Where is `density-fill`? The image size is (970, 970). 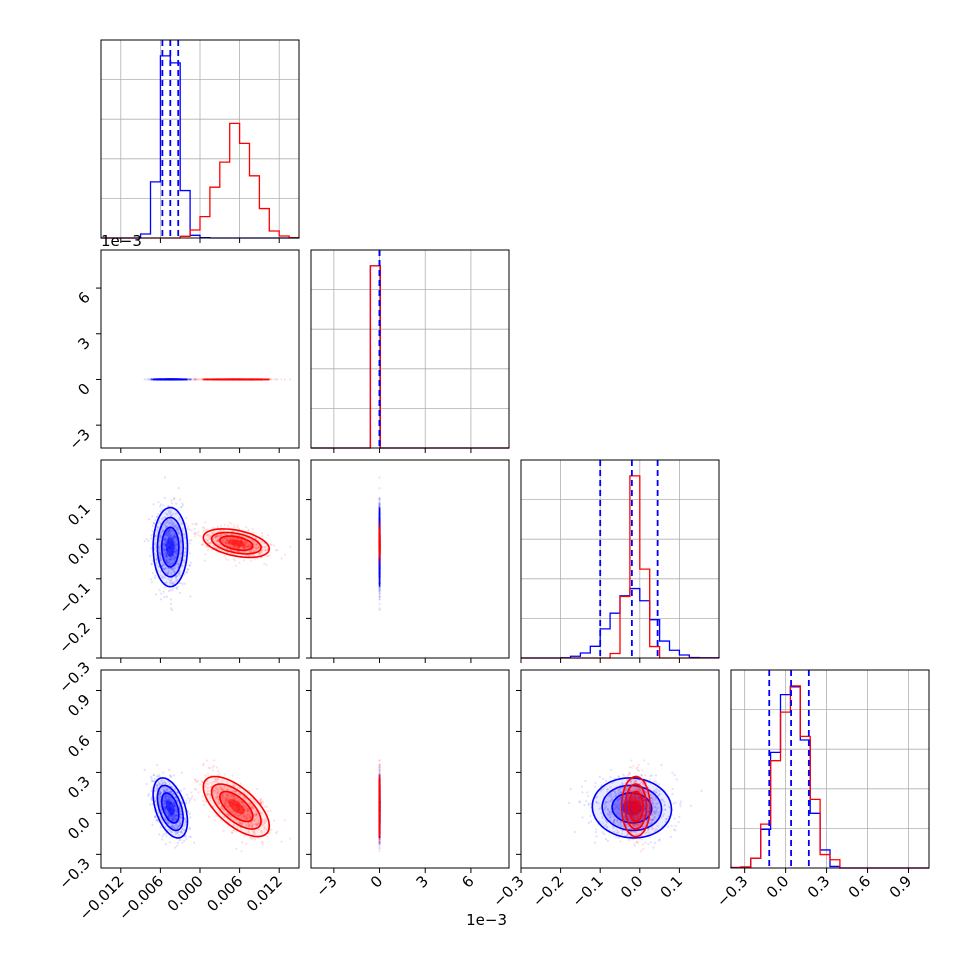 density-fill is located at coordinates (236, 543).